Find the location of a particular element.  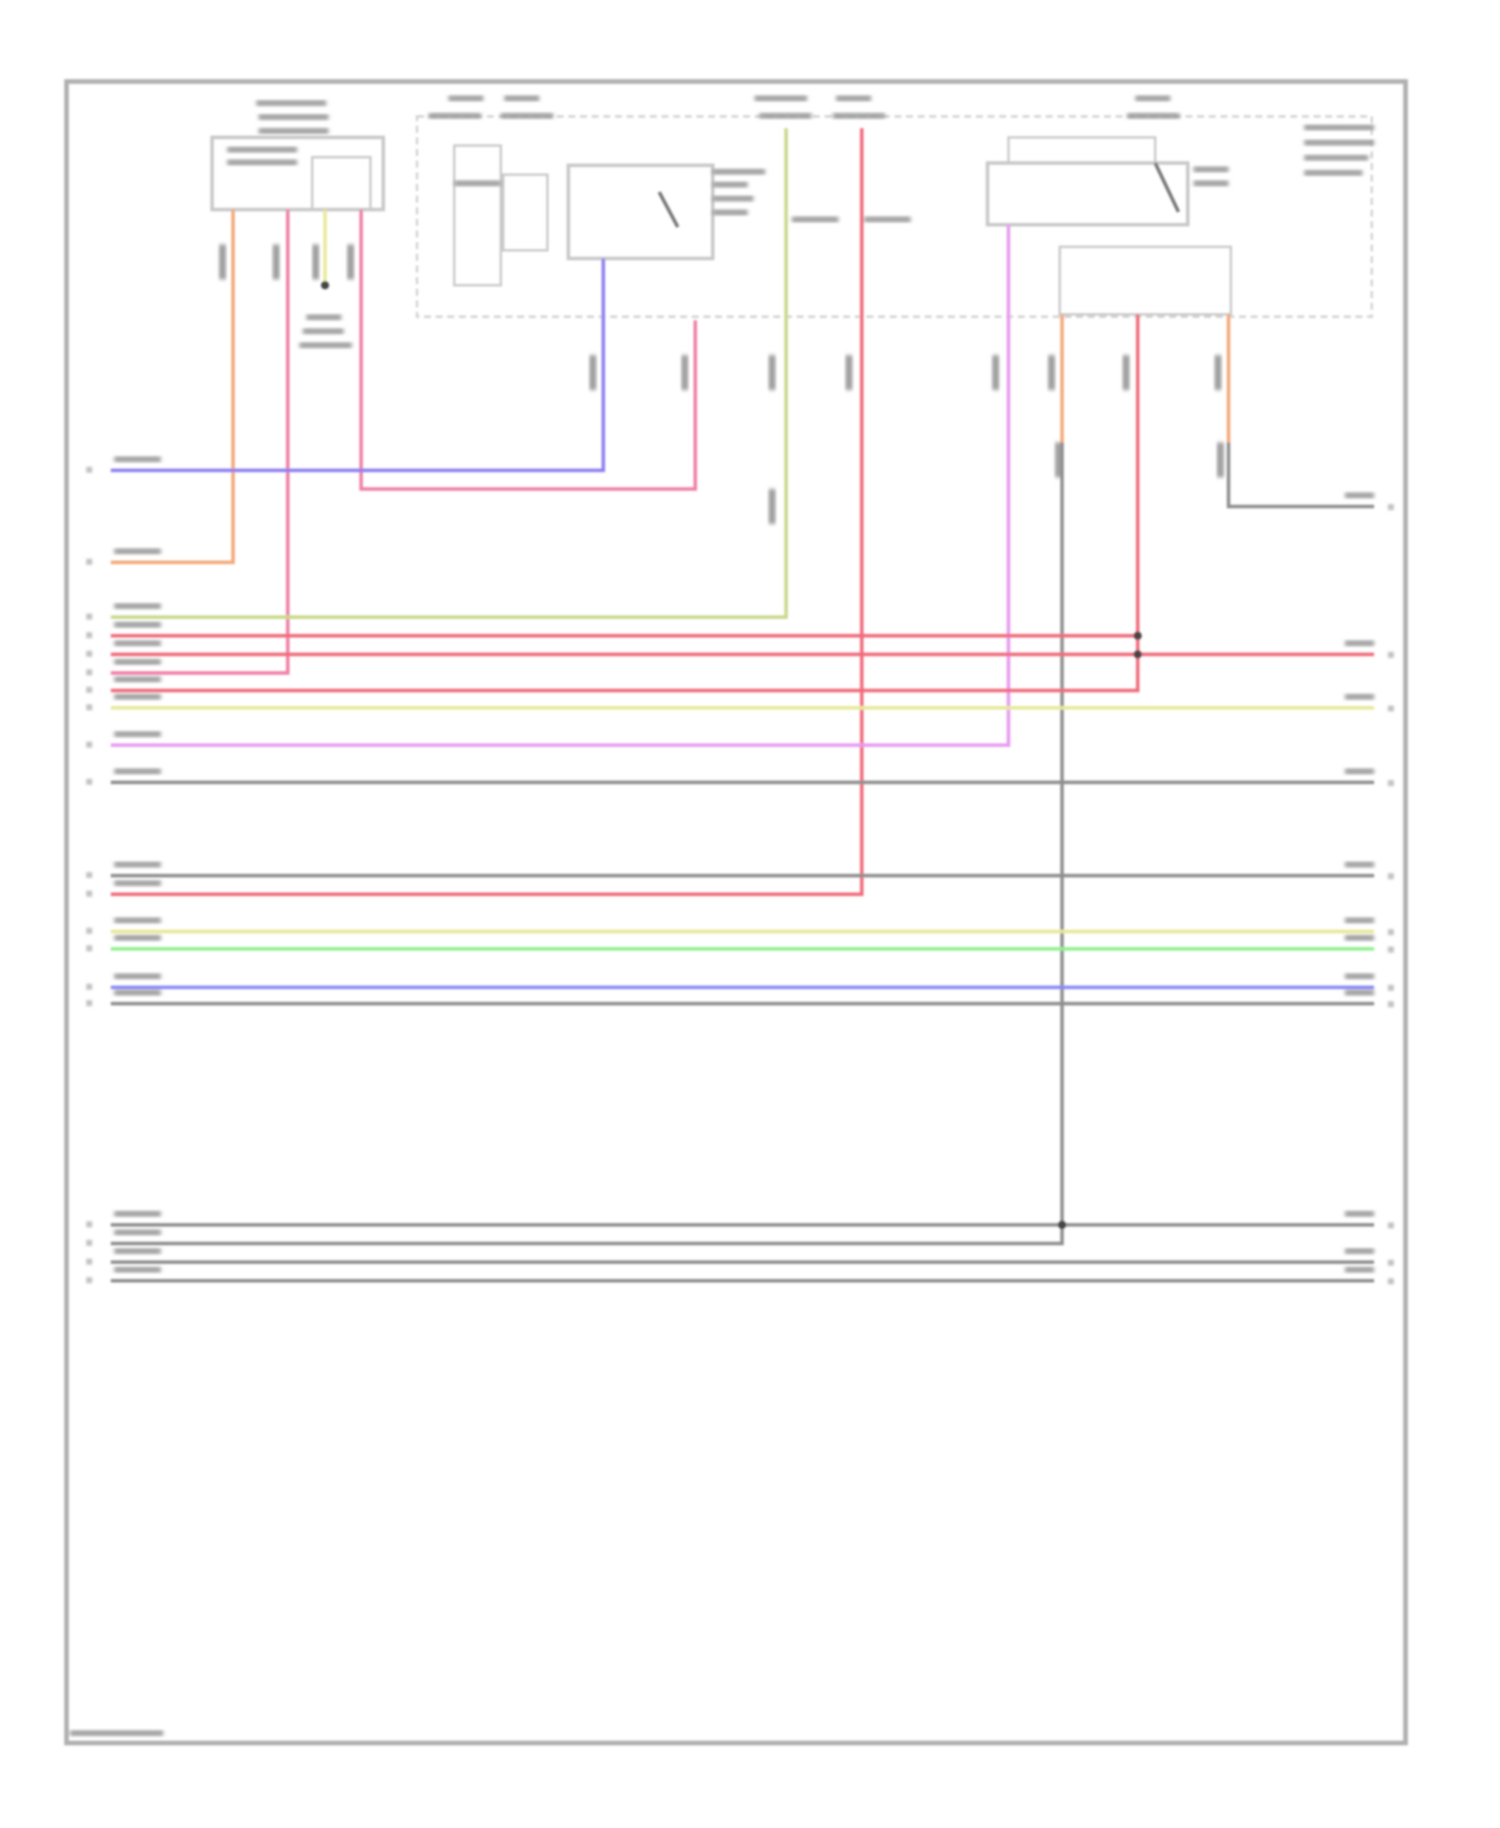

wire-pink is located at coordinates (200, 442).